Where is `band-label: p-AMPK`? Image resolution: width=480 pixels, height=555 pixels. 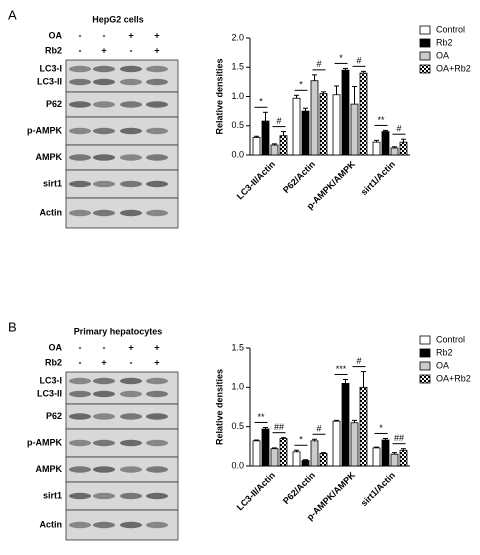 band-label: p-AMPK is located at coordinates (44, 442).